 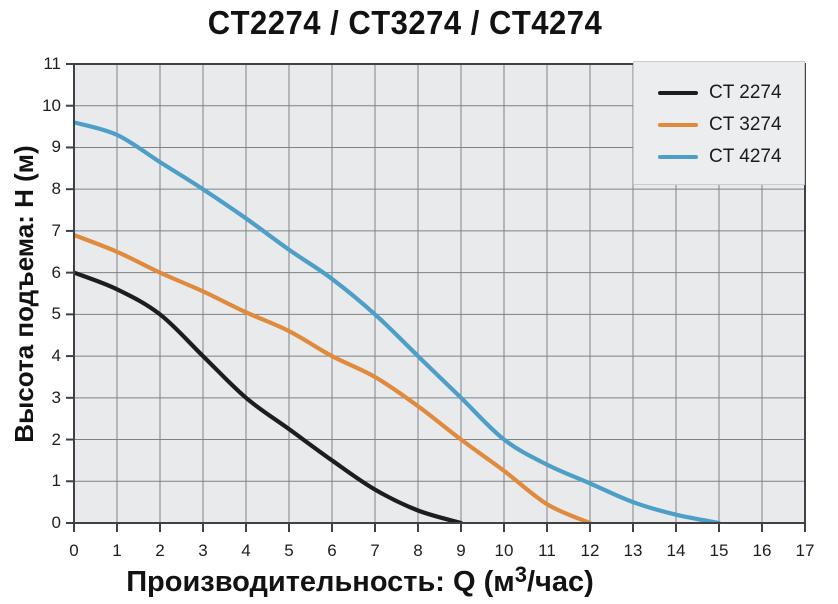 I want to click on y-tick-label: 10, so click(x=51, y=105).